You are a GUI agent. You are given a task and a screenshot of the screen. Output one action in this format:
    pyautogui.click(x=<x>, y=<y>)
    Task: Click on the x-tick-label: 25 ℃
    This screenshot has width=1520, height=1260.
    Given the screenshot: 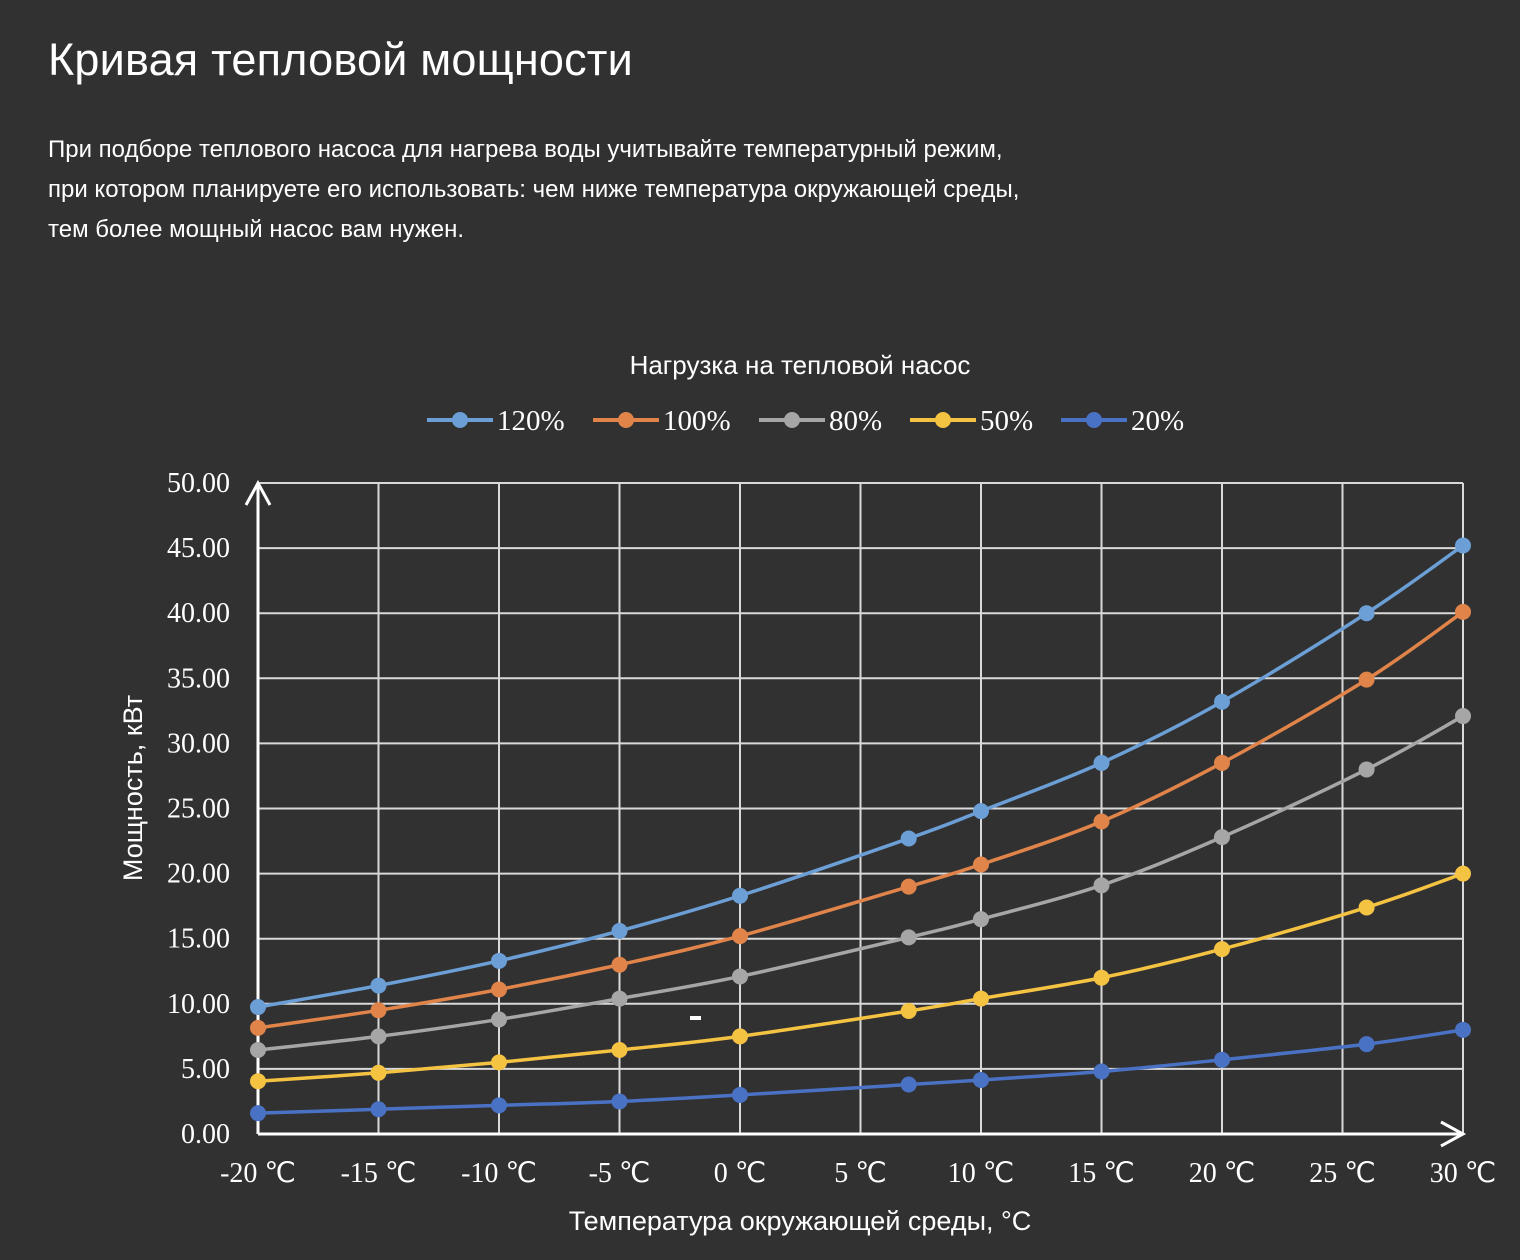 What is the action you would take?
    pyautogui.click(x=1342, y=1173)
    